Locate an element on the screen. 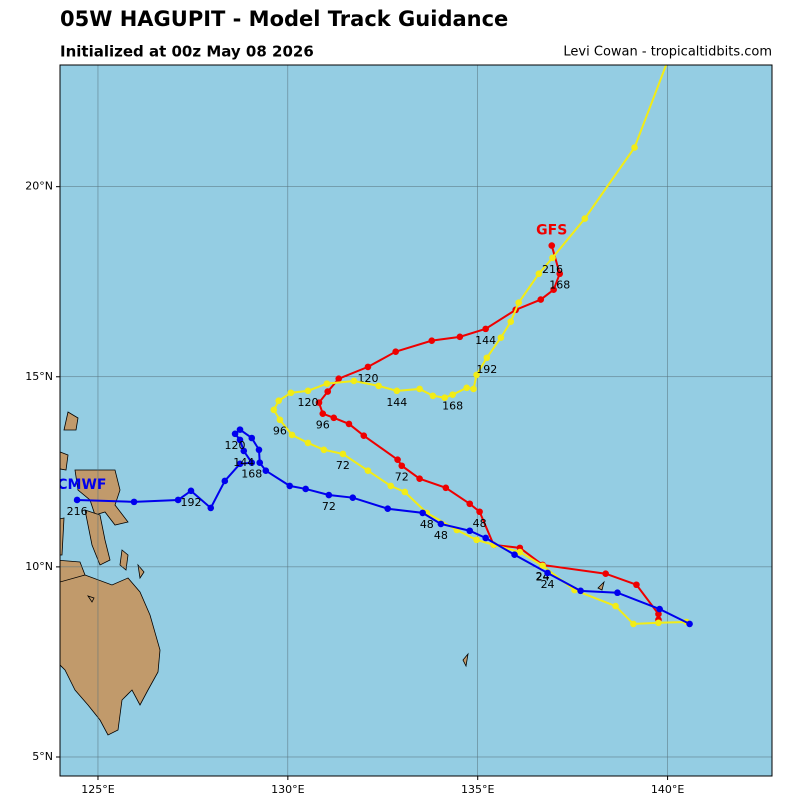 The width and height of the screenshot is (800, 800). subtitle: Initialized at 00z May 08 2026 is located at coordinates (187, 52).